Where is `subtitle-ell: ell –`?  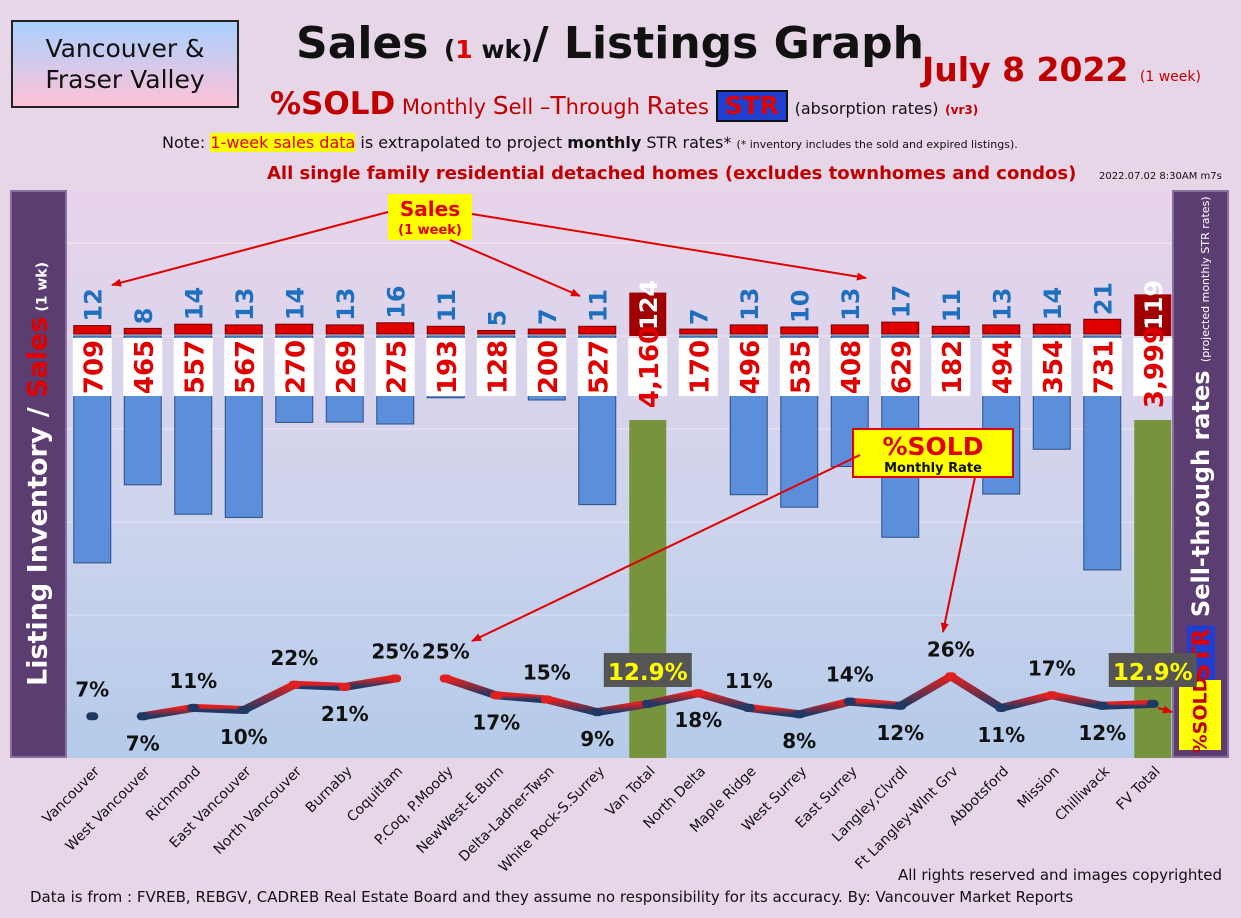
subtitle-ell: ell – is located at coordinates (529, 107).